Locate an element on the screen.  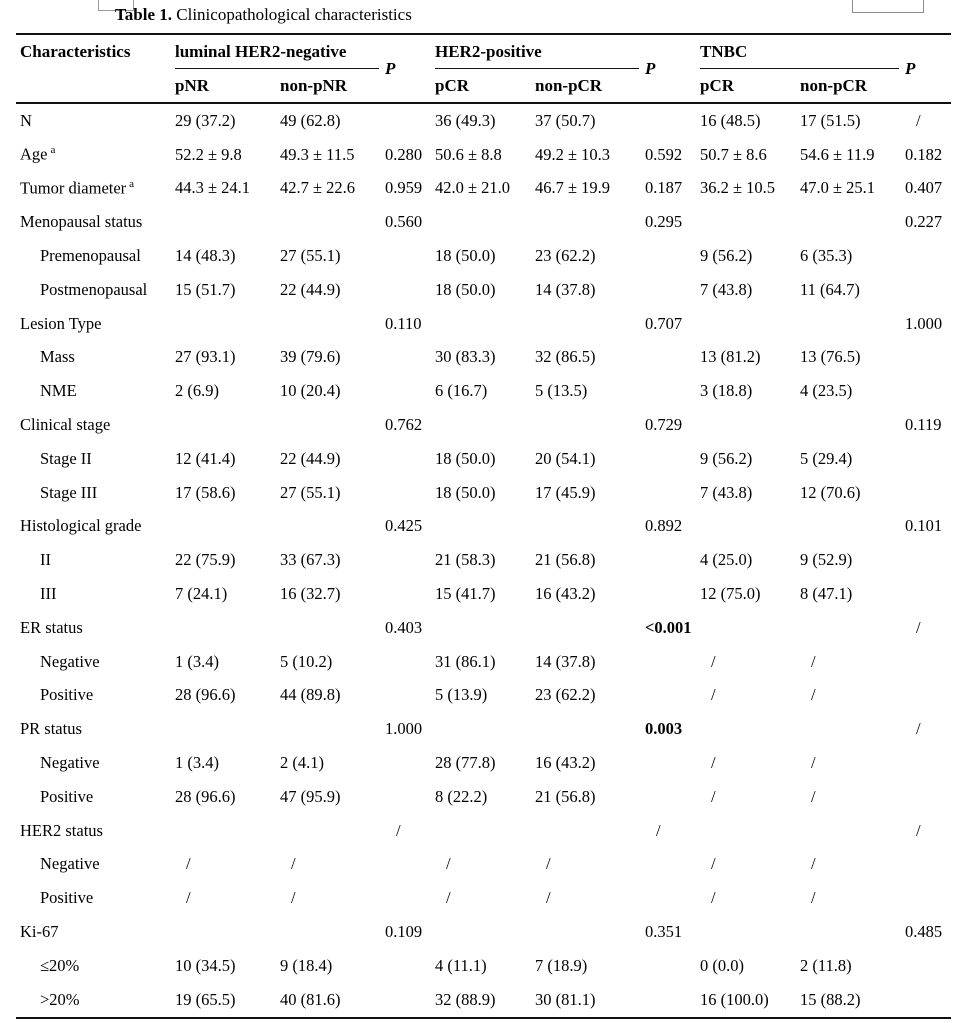
table-row: Menopausal status 0.560 0.295 0.227 is located at coordinates (483, 222).